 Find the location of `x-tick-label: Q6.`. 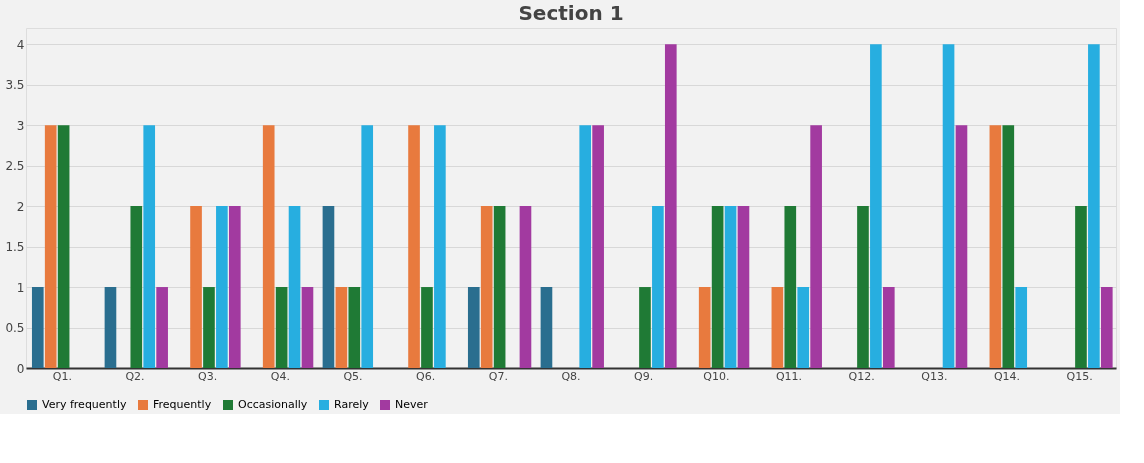

x-tick-label: Q6. is located at coordinates (426, 376).